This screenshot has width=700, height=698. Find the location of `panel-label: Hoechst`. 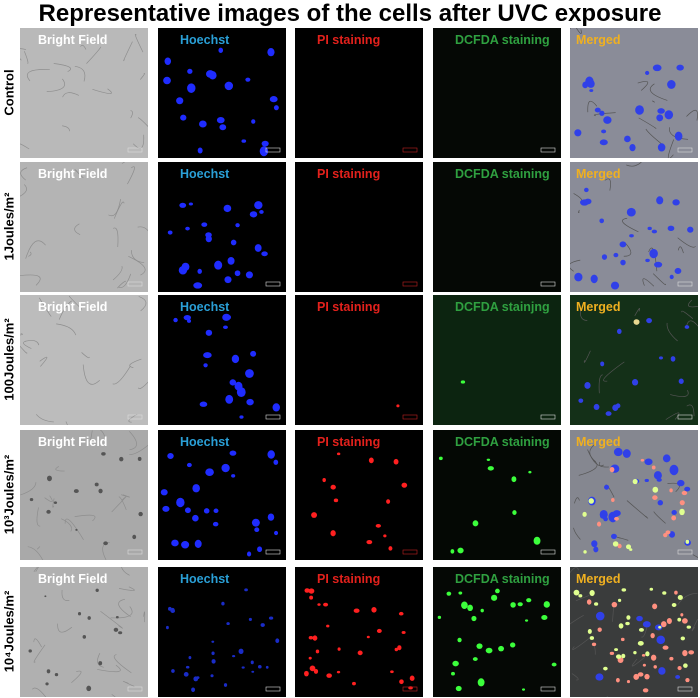

panel-label: Hoechst is located at coordinates (205, 579).